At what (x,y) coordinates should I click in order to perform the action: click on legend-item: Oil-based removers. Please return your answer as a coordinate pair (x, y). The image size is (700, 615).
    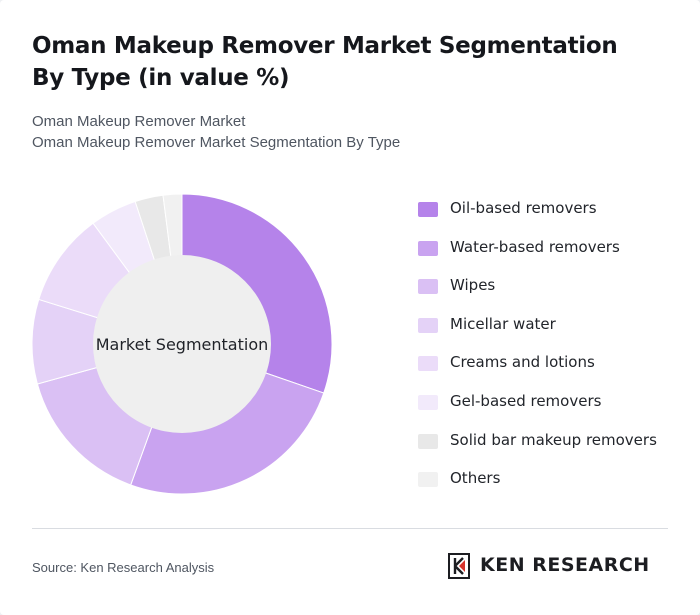
    Looking at the image, I should click on (548, 208).